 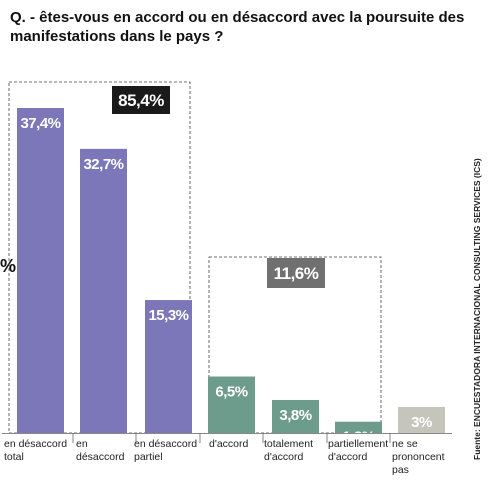 What do you see at coordinates (168, 315) in the screenshot?
I see `bar-value-label-3: 15,3%` at bounding box center [168, 315].